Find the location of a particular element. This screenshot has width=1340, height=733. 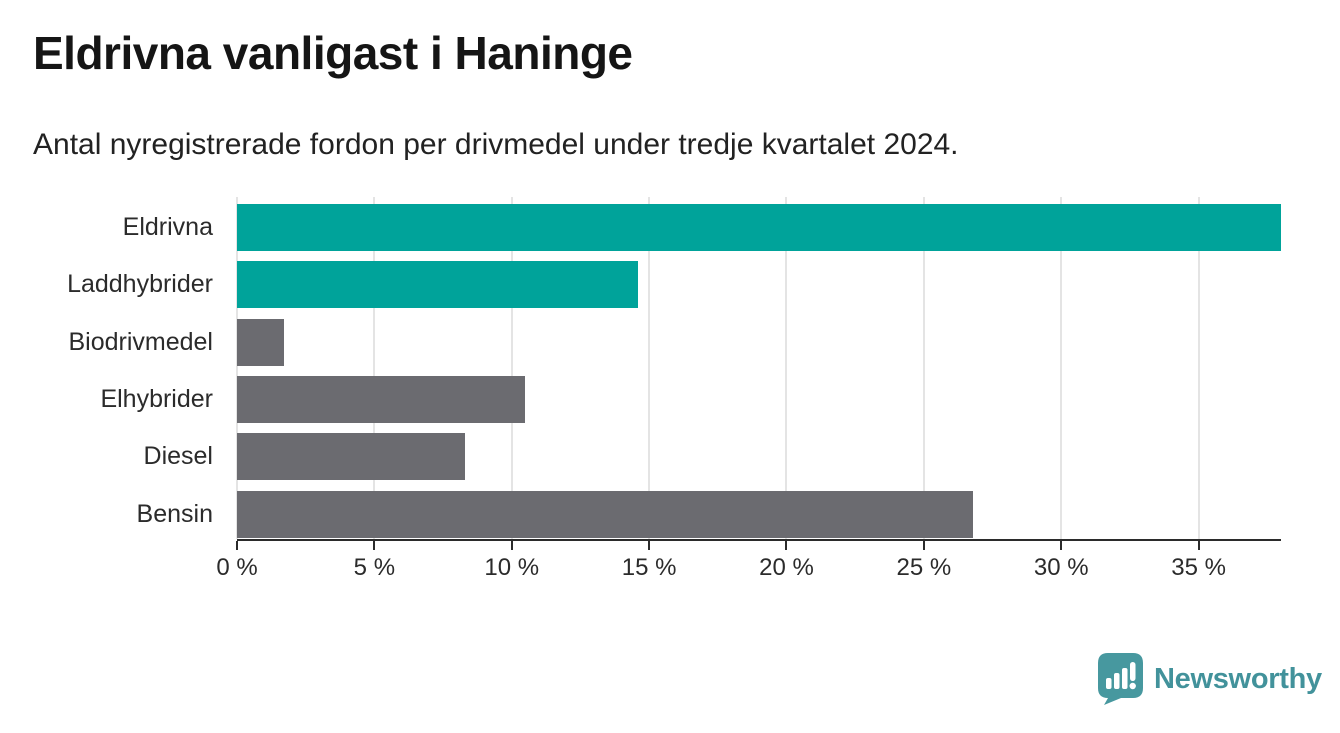

axis-tick-label: 35 % is located at coordinates (1198, 567).